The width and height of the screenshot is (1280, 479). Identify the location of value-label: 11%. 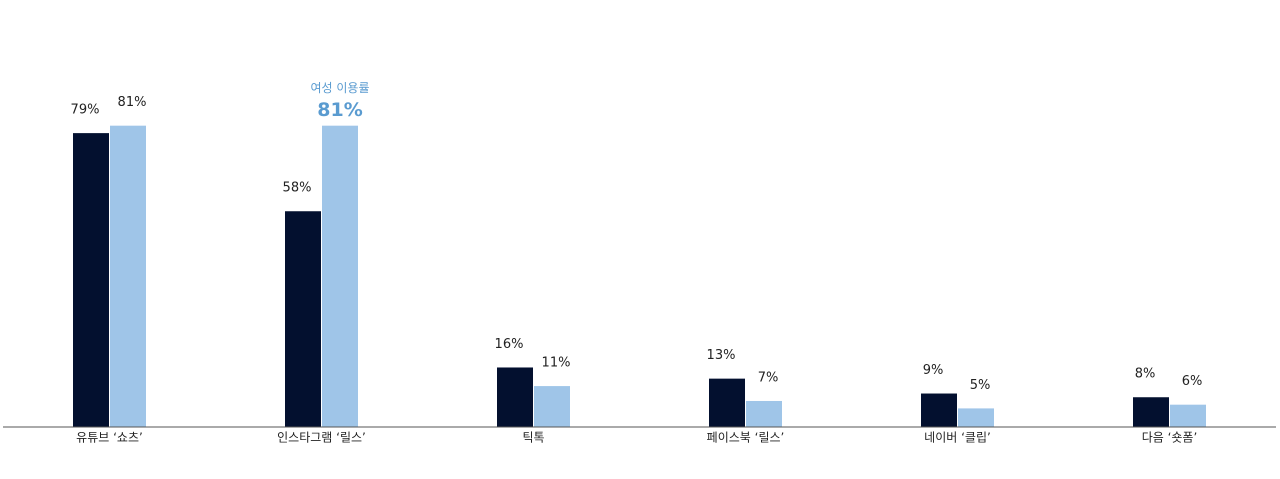
(556, 363).